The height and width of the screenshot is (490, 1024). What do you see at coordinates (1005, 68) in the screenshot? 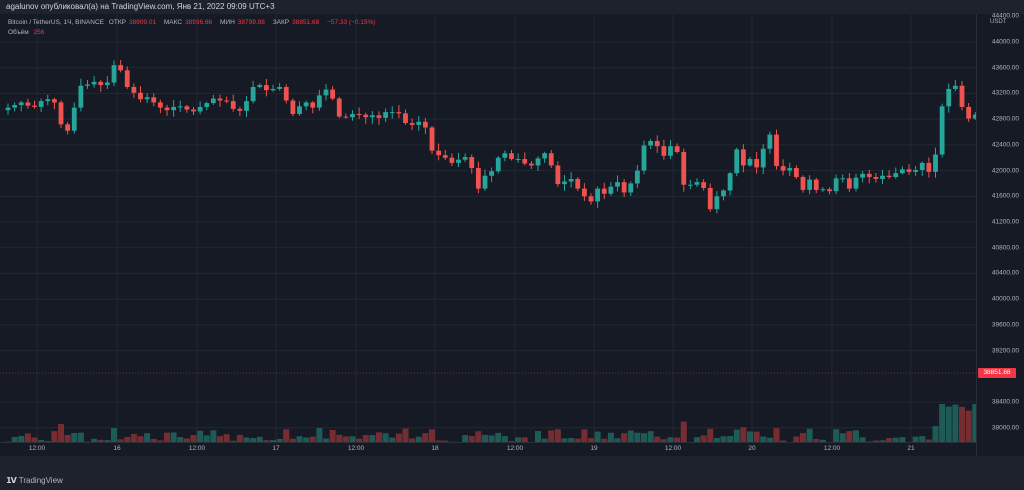
I see `price-tick-label: 43600.00` at bounding box center [1005, 68].